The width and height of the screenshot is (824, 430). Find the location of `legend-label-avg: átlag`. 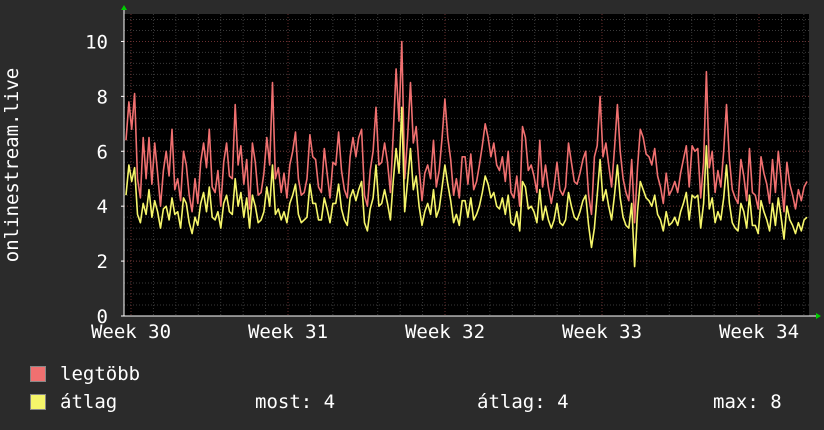

legend-label-avg: átlag is located at coordinates (89, 402).